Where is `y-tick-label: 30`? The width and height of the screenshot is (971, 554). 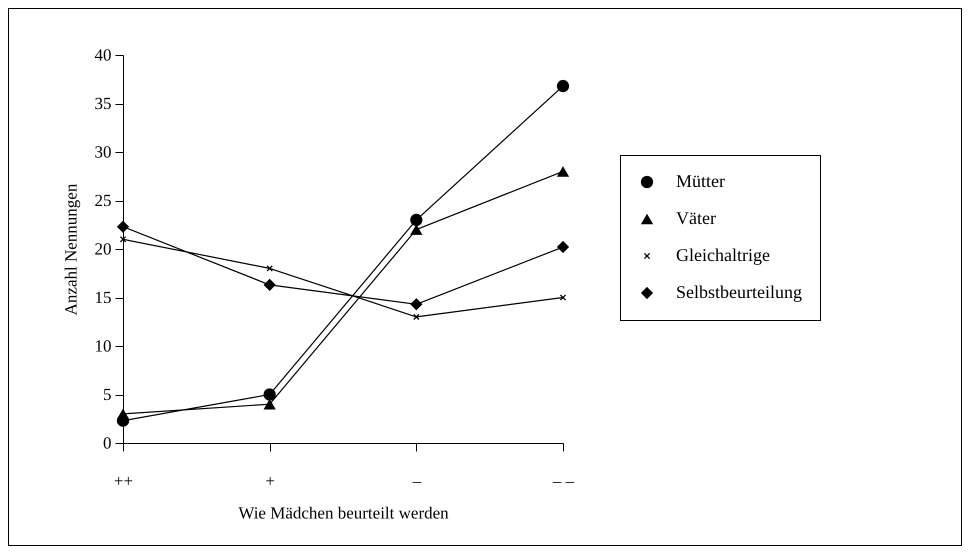
y-tick-label: 30 is located at coordinates (103, 152).